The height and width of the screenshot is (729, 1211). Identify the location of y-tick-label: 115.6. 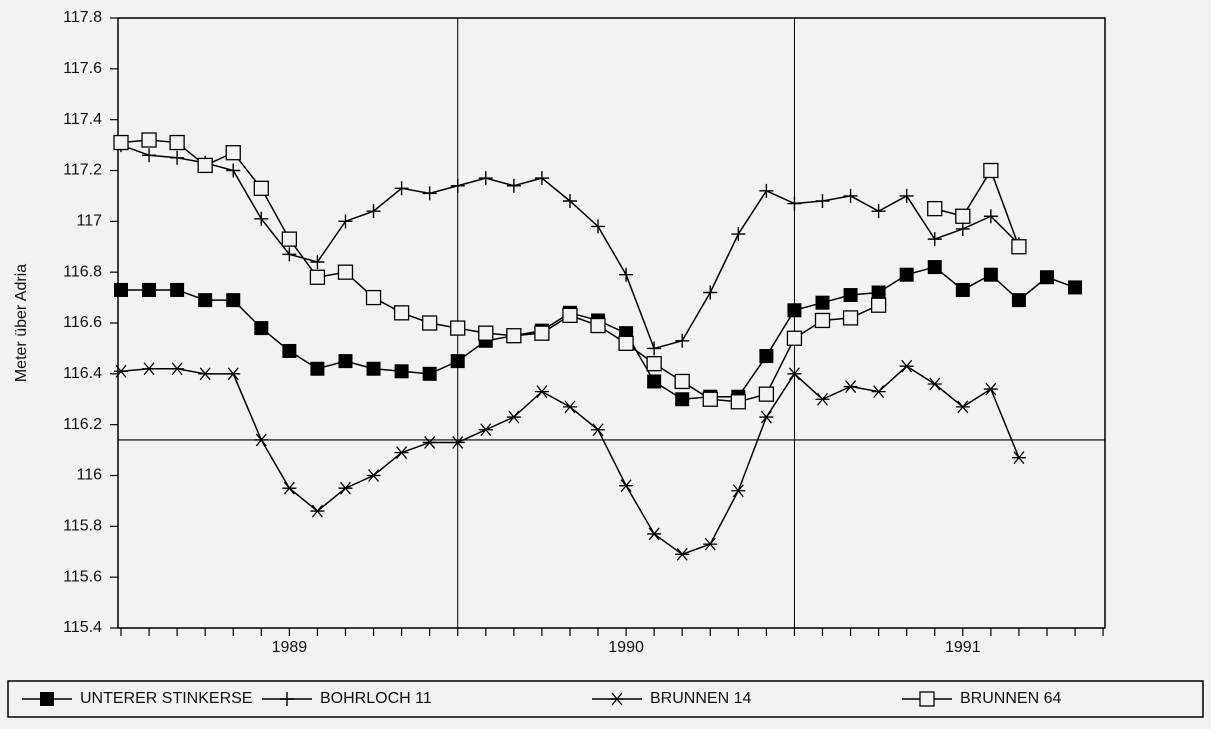
(82, 576).